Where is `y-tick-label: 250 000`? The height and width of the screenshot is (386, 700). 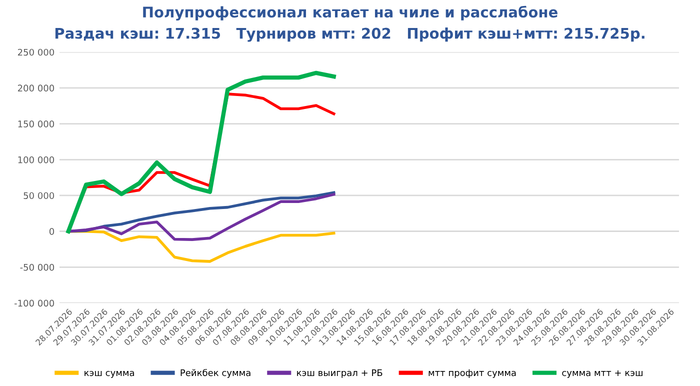 y-tick-label: 250 000 is located at coordinates (36, 52).